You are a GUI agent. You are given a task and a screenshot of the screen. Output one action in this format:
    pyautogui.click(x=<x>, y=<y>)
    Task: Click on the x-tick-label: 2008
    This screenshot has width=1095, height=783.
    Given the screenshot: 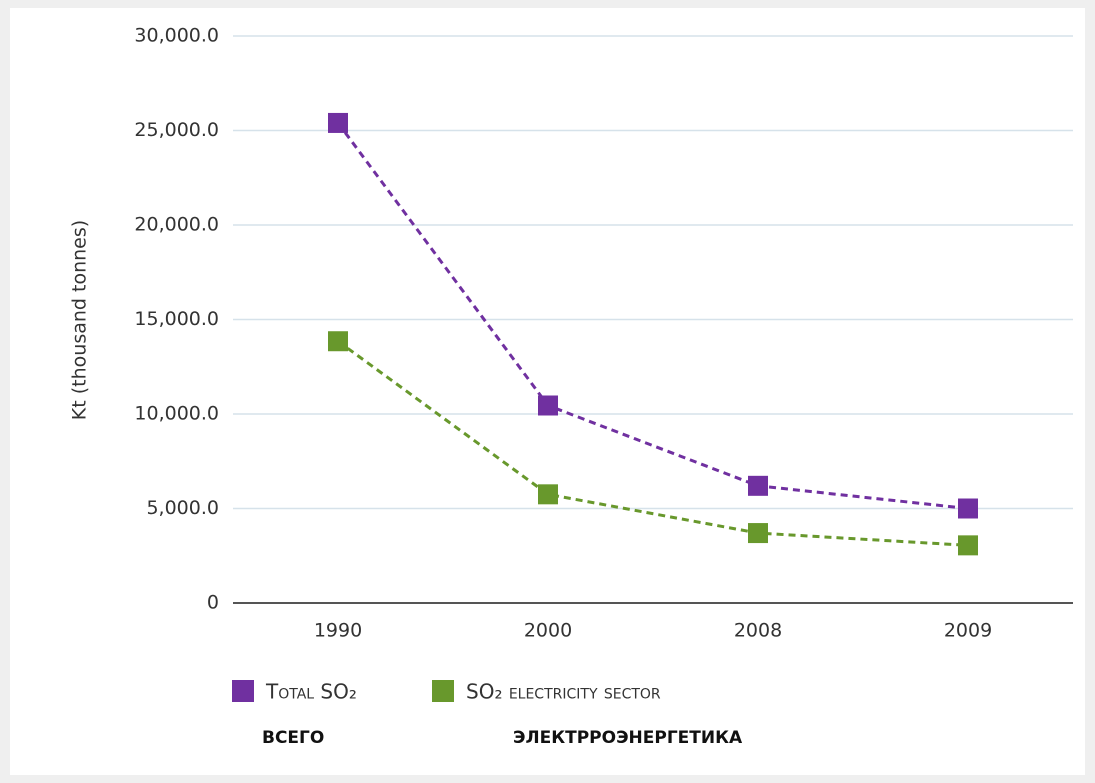 What is the action you would take?
    pyautogui.click(x=758, y=631)
    